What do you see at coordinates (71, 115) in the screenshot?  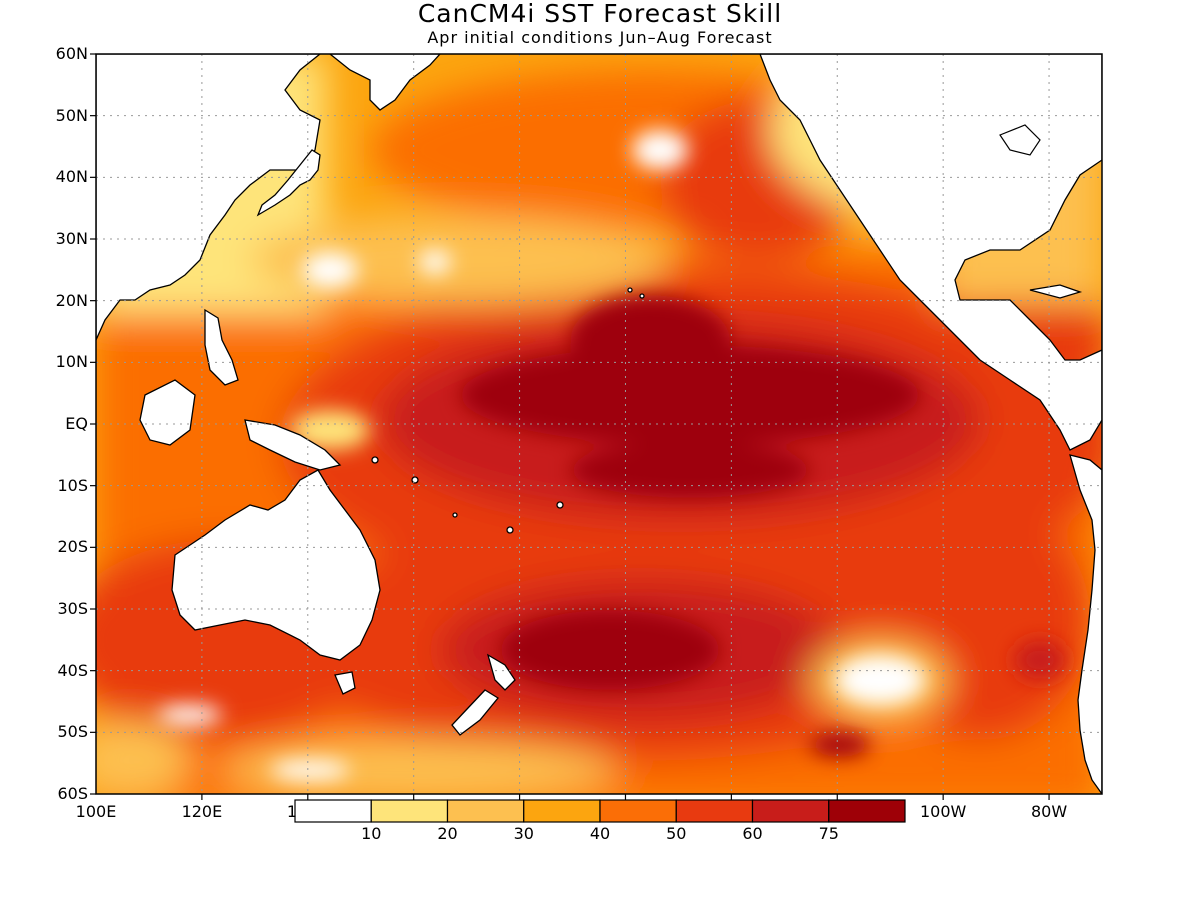 I see `lat-label: 50N` at bounding box center [71, 115].